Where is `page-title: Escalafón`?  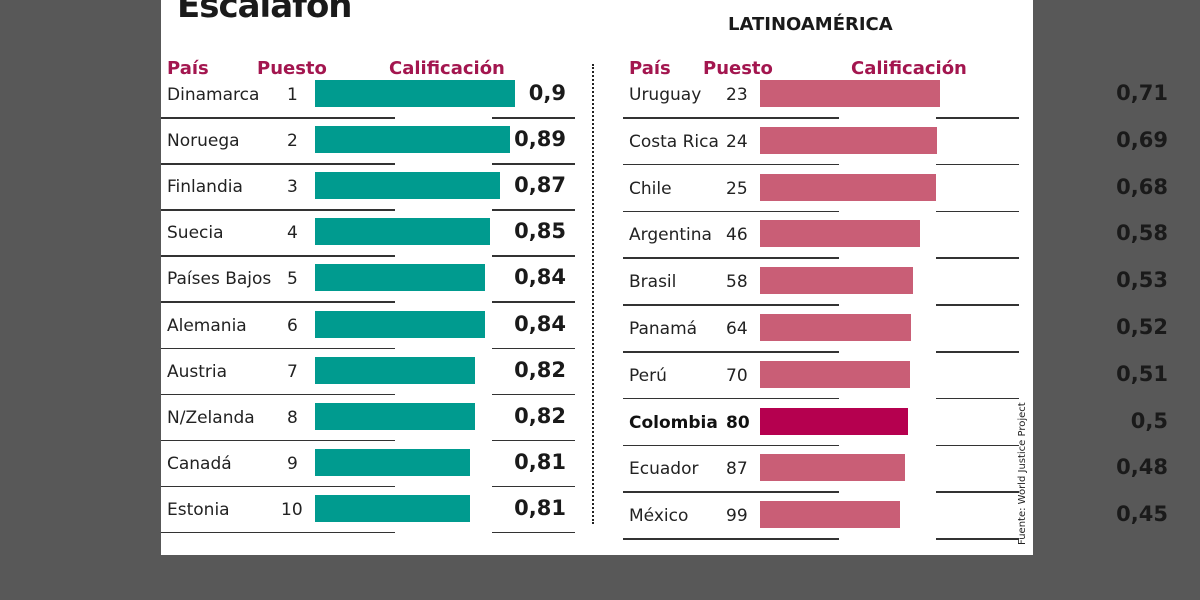
page-title: Escalafón is located at coordinates (265, 13).